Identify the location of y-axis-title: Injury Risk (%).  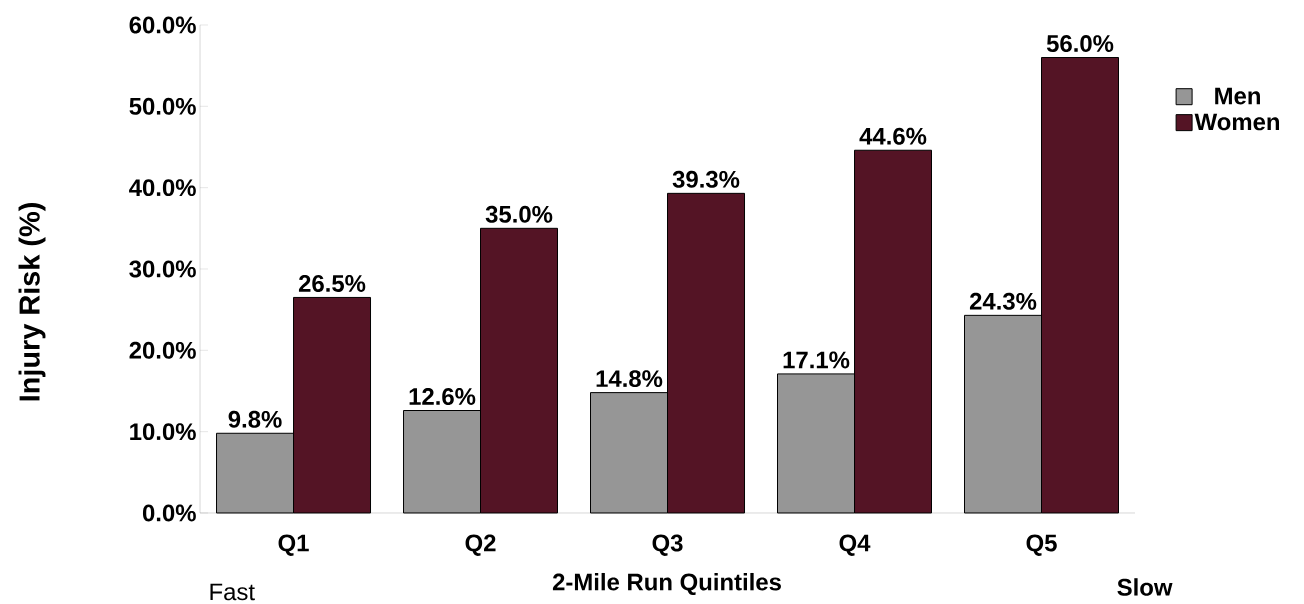
(32, 302).